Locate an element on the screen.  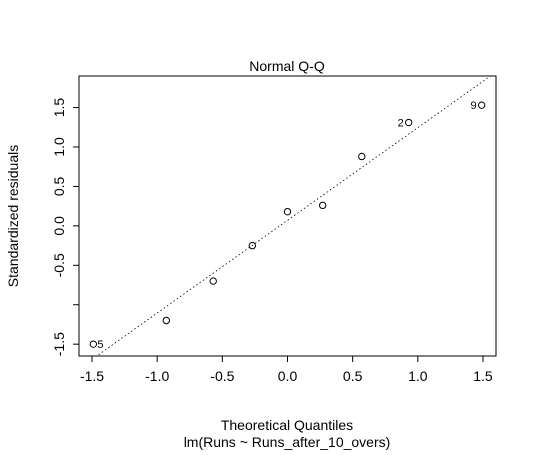
y-tick-label: -1.5 is located at coordinates (59, 344).